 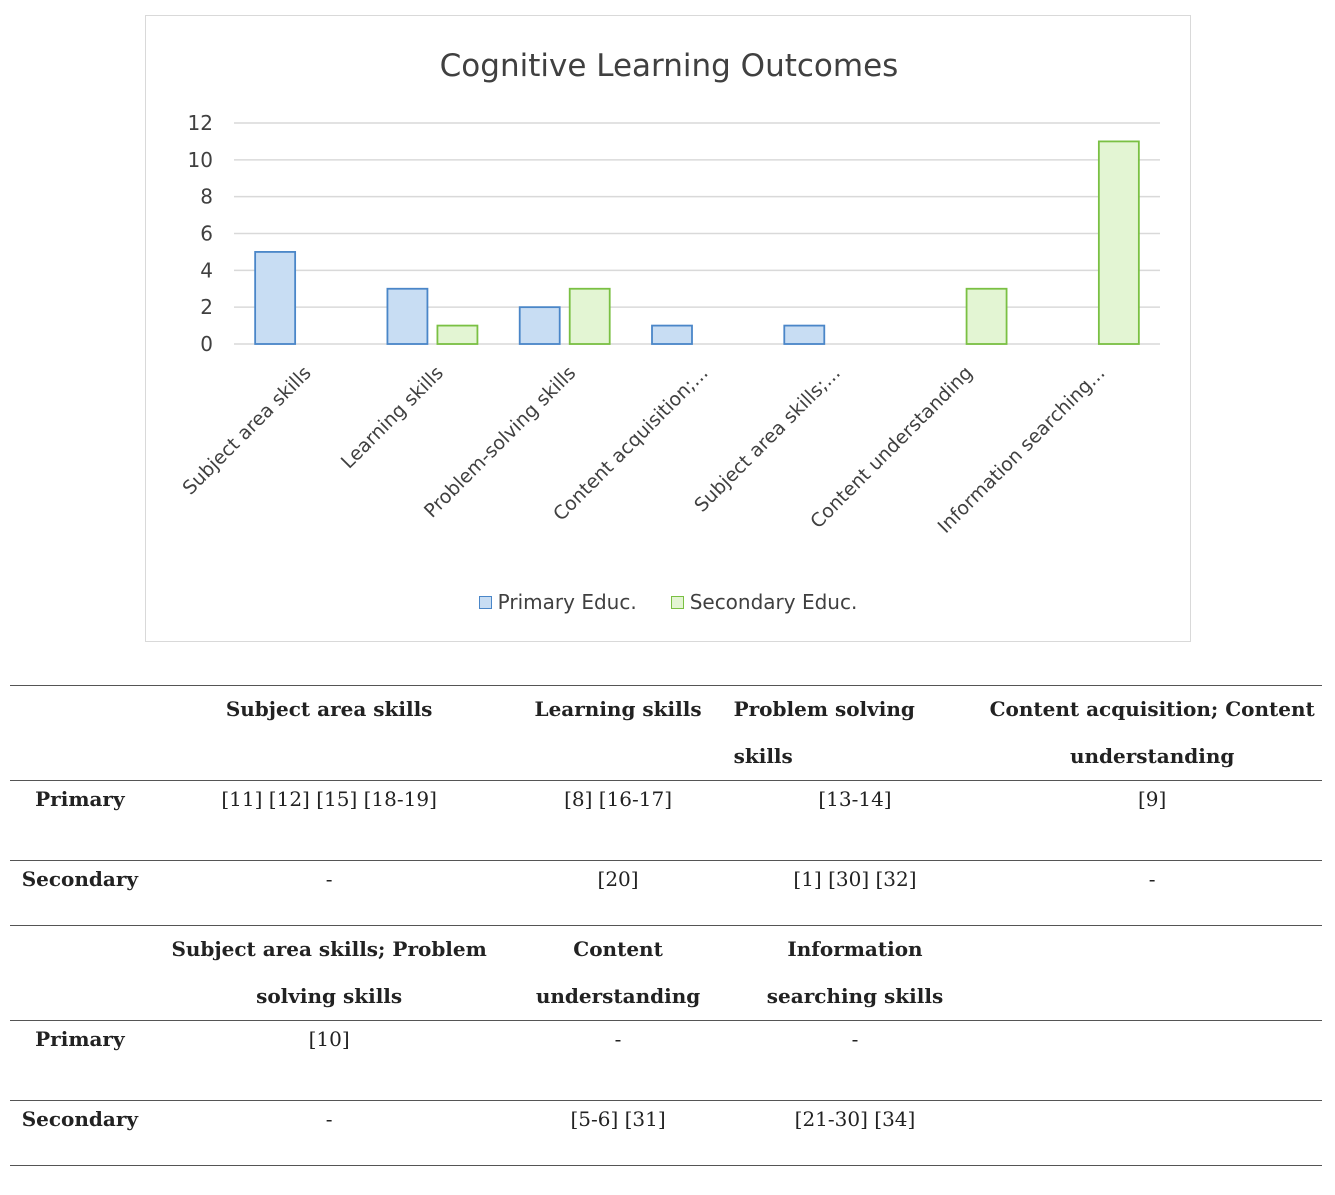 What do you see at coordinates (206, 344) in the screenshot?
I see `y-tick-label: 0` at bounding box center [206, 344].